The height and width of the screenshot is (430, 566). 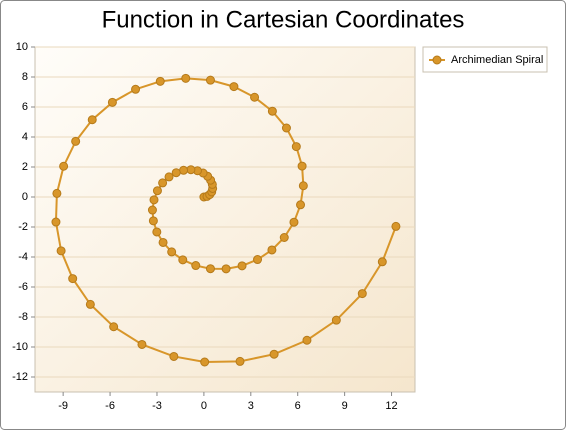 I want to click on y-tick-label: -10, so click(x=20, y=347).